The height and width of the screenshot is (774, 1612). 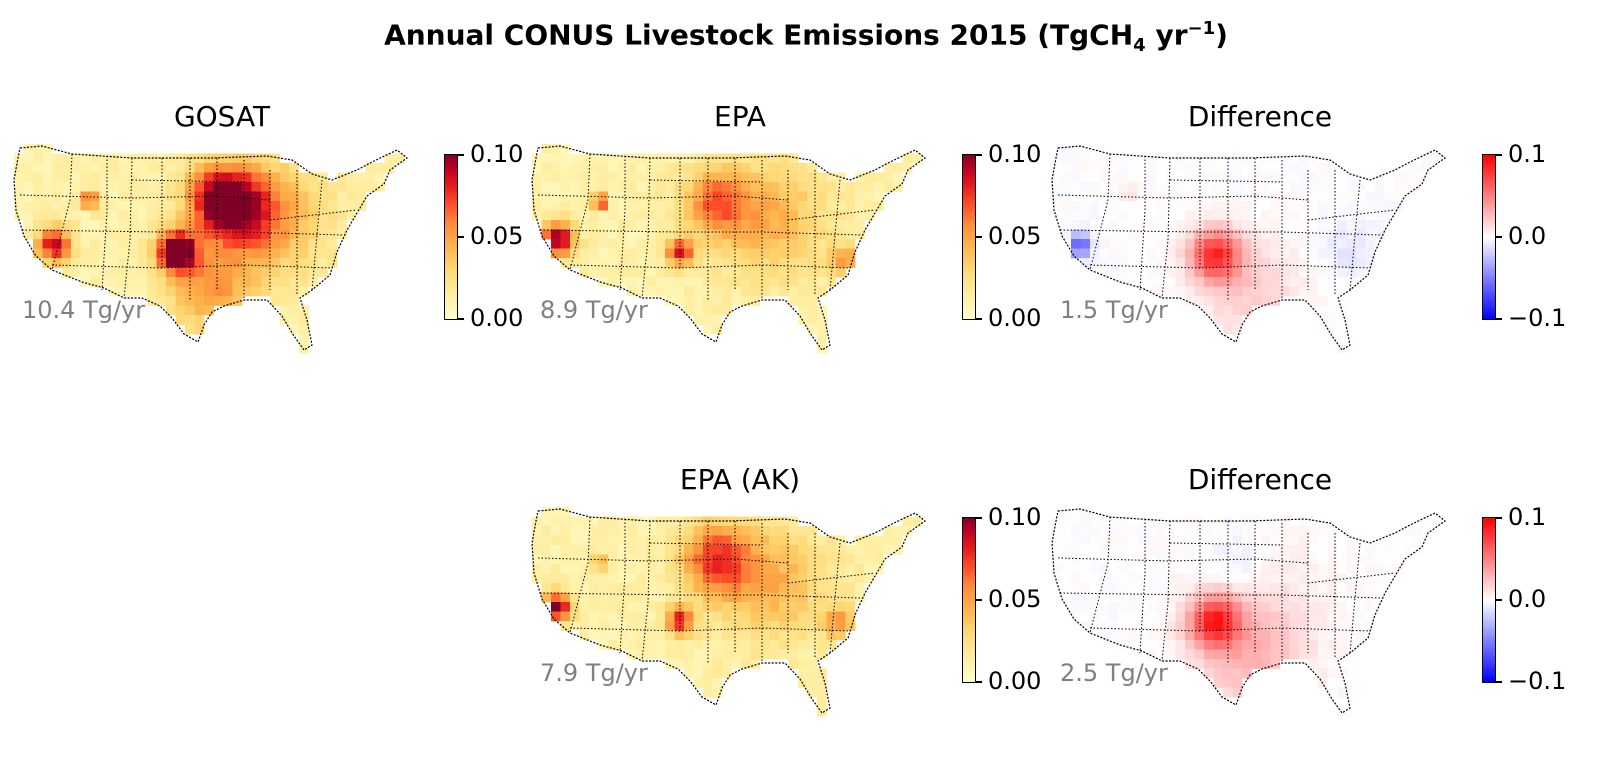 What do you see at coordinates (1308, 590) in the screenshot?
I see `panel-difference-gosat-epa-ak: Difference 2.5 Tg/yr 0.1 0.0 −0.1` at bounding box center [1308, 590].